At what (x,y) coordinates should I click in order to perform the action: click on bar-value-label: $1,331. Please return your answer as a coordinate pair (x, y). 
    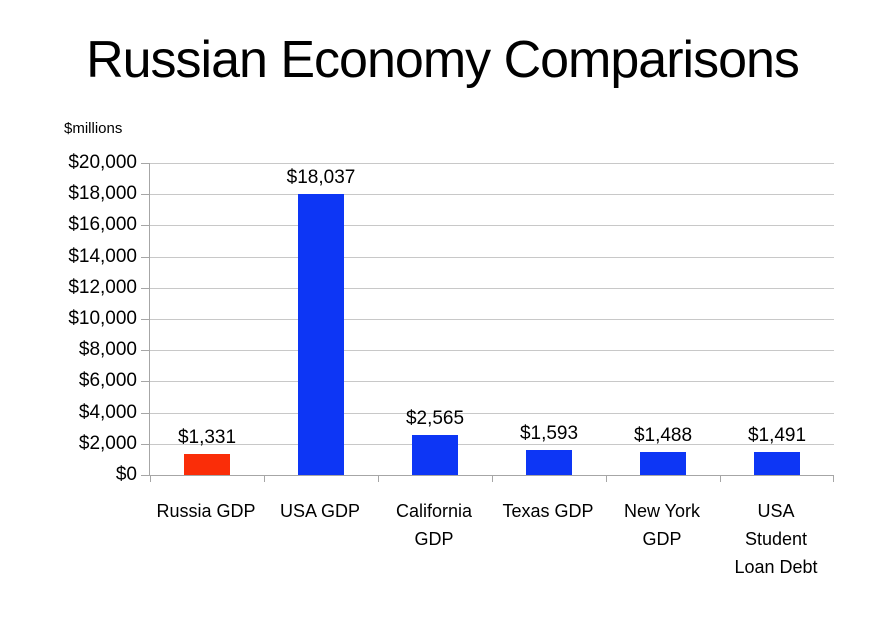
    Looking at the image, I should click on (207, 438).